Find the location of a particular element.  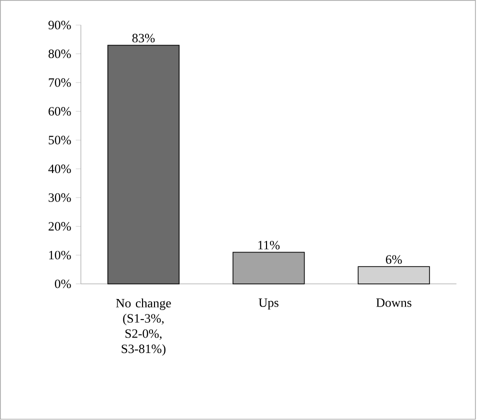

x-tick-label: Ups is located at coordinates (268, 304).